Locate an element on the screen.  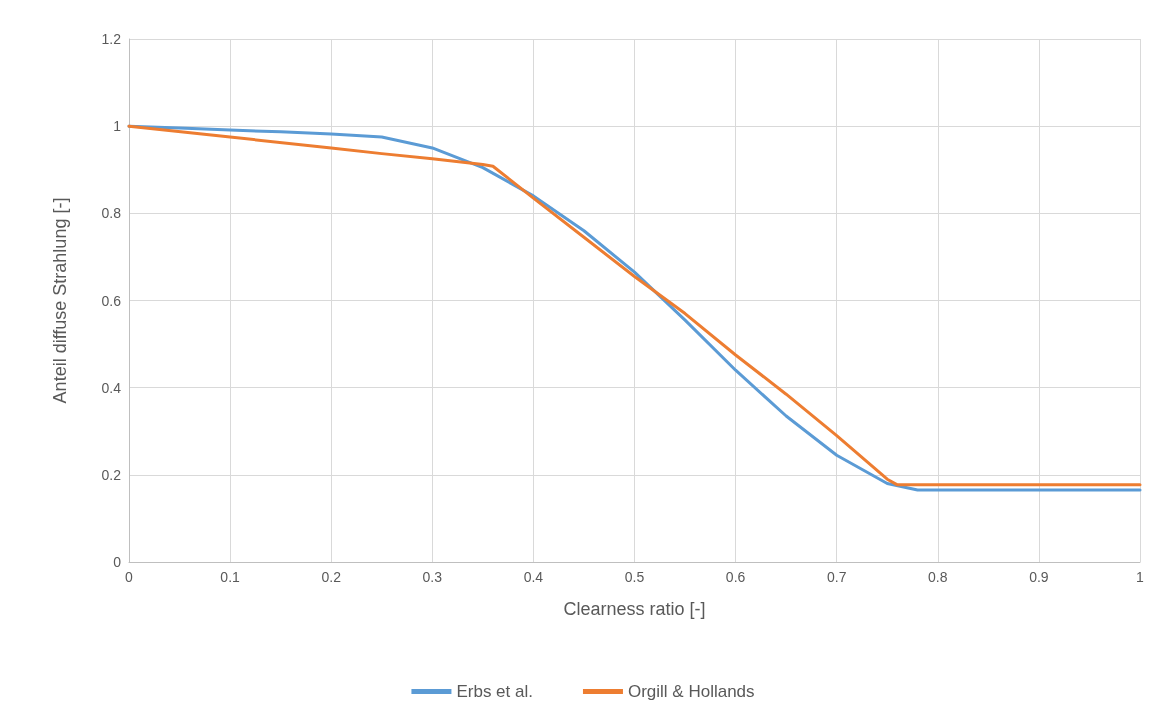
x-tick-label: 0.2 is located at coordinates (331, 577).